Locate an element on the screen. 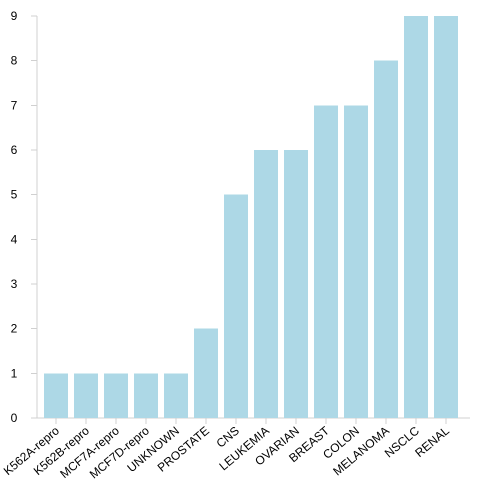 The width and height of the screenshot is (500, 500). y-tick-label: 5 is located at coordinates (14, 195).